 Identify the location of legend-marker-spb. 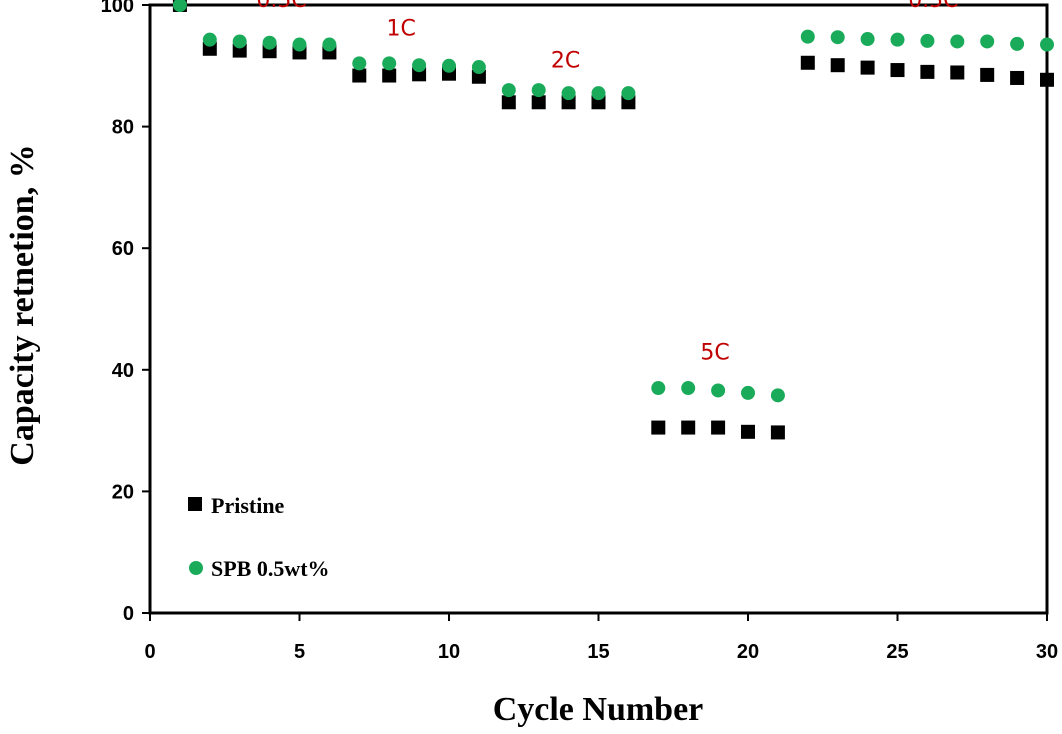
(196, 568).